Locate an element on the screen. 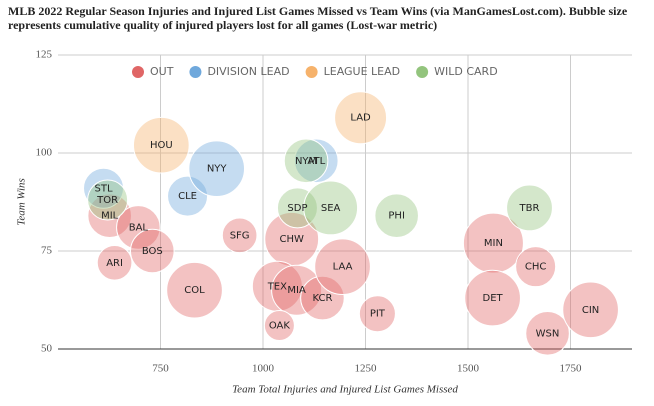  data-label: SEA is located at coordinates (331, 208).